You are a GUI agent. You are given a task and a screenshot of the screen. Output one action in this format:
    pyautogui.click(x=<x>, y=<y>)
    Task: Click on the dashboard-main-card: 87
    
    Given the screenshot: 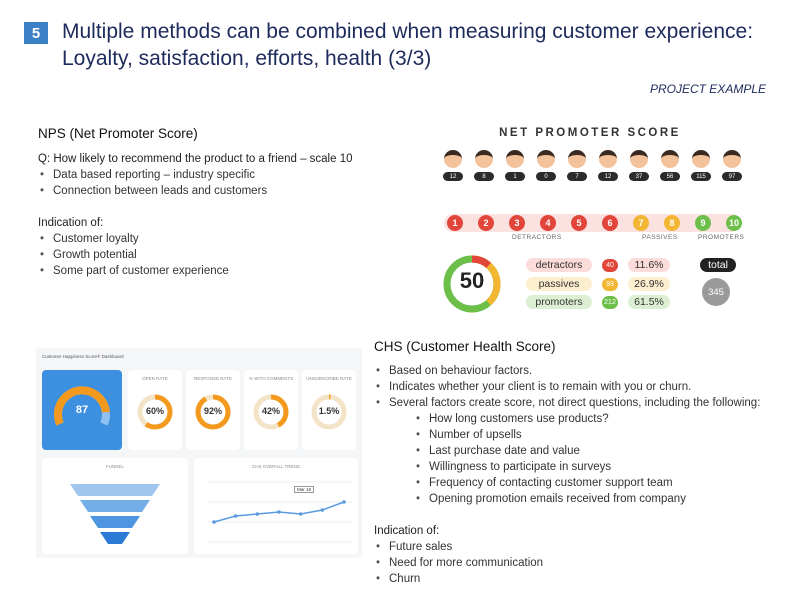 What is the action you would take?
    pyautogui.click(x=82, y=410)
    